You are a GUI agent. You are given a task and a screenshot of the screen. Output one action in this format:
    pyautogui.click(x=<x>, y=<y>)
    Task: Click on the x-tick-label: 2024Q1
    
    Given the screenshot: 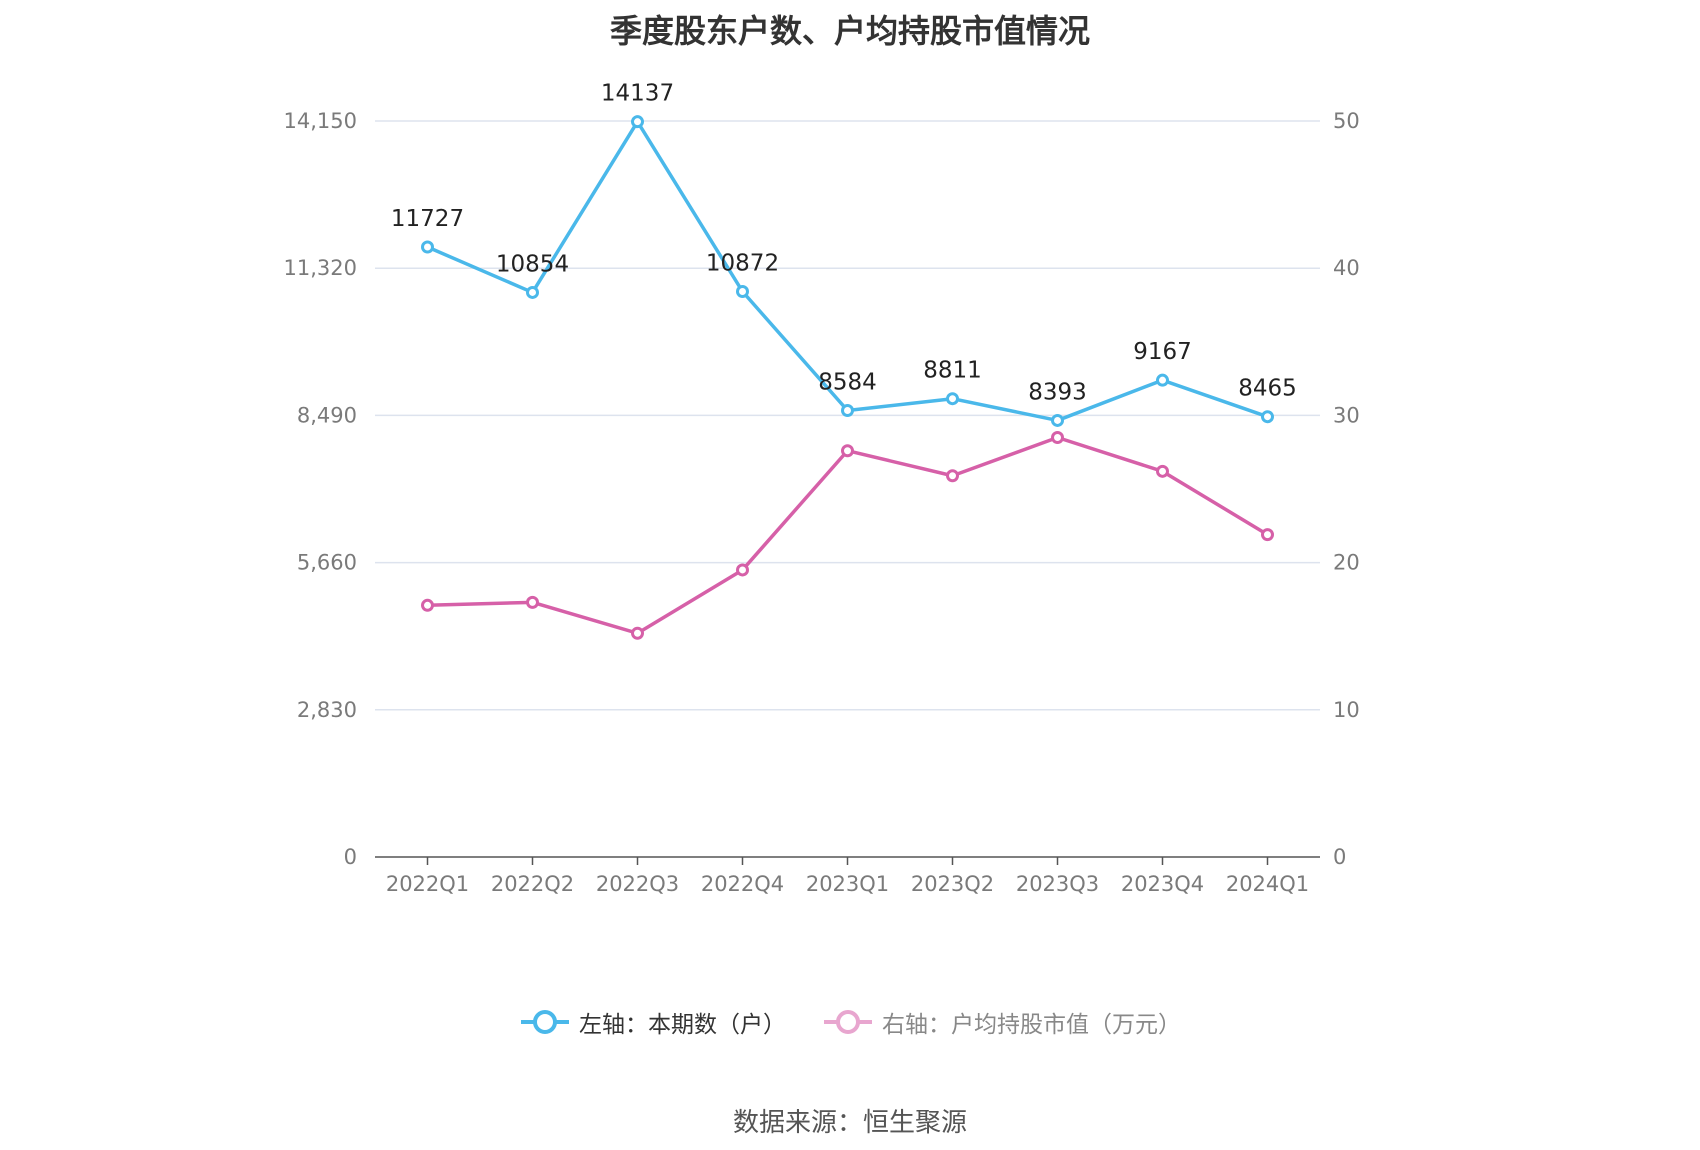 What is the action you would take?
    pyautogui.click(x=1267, y=884)
    